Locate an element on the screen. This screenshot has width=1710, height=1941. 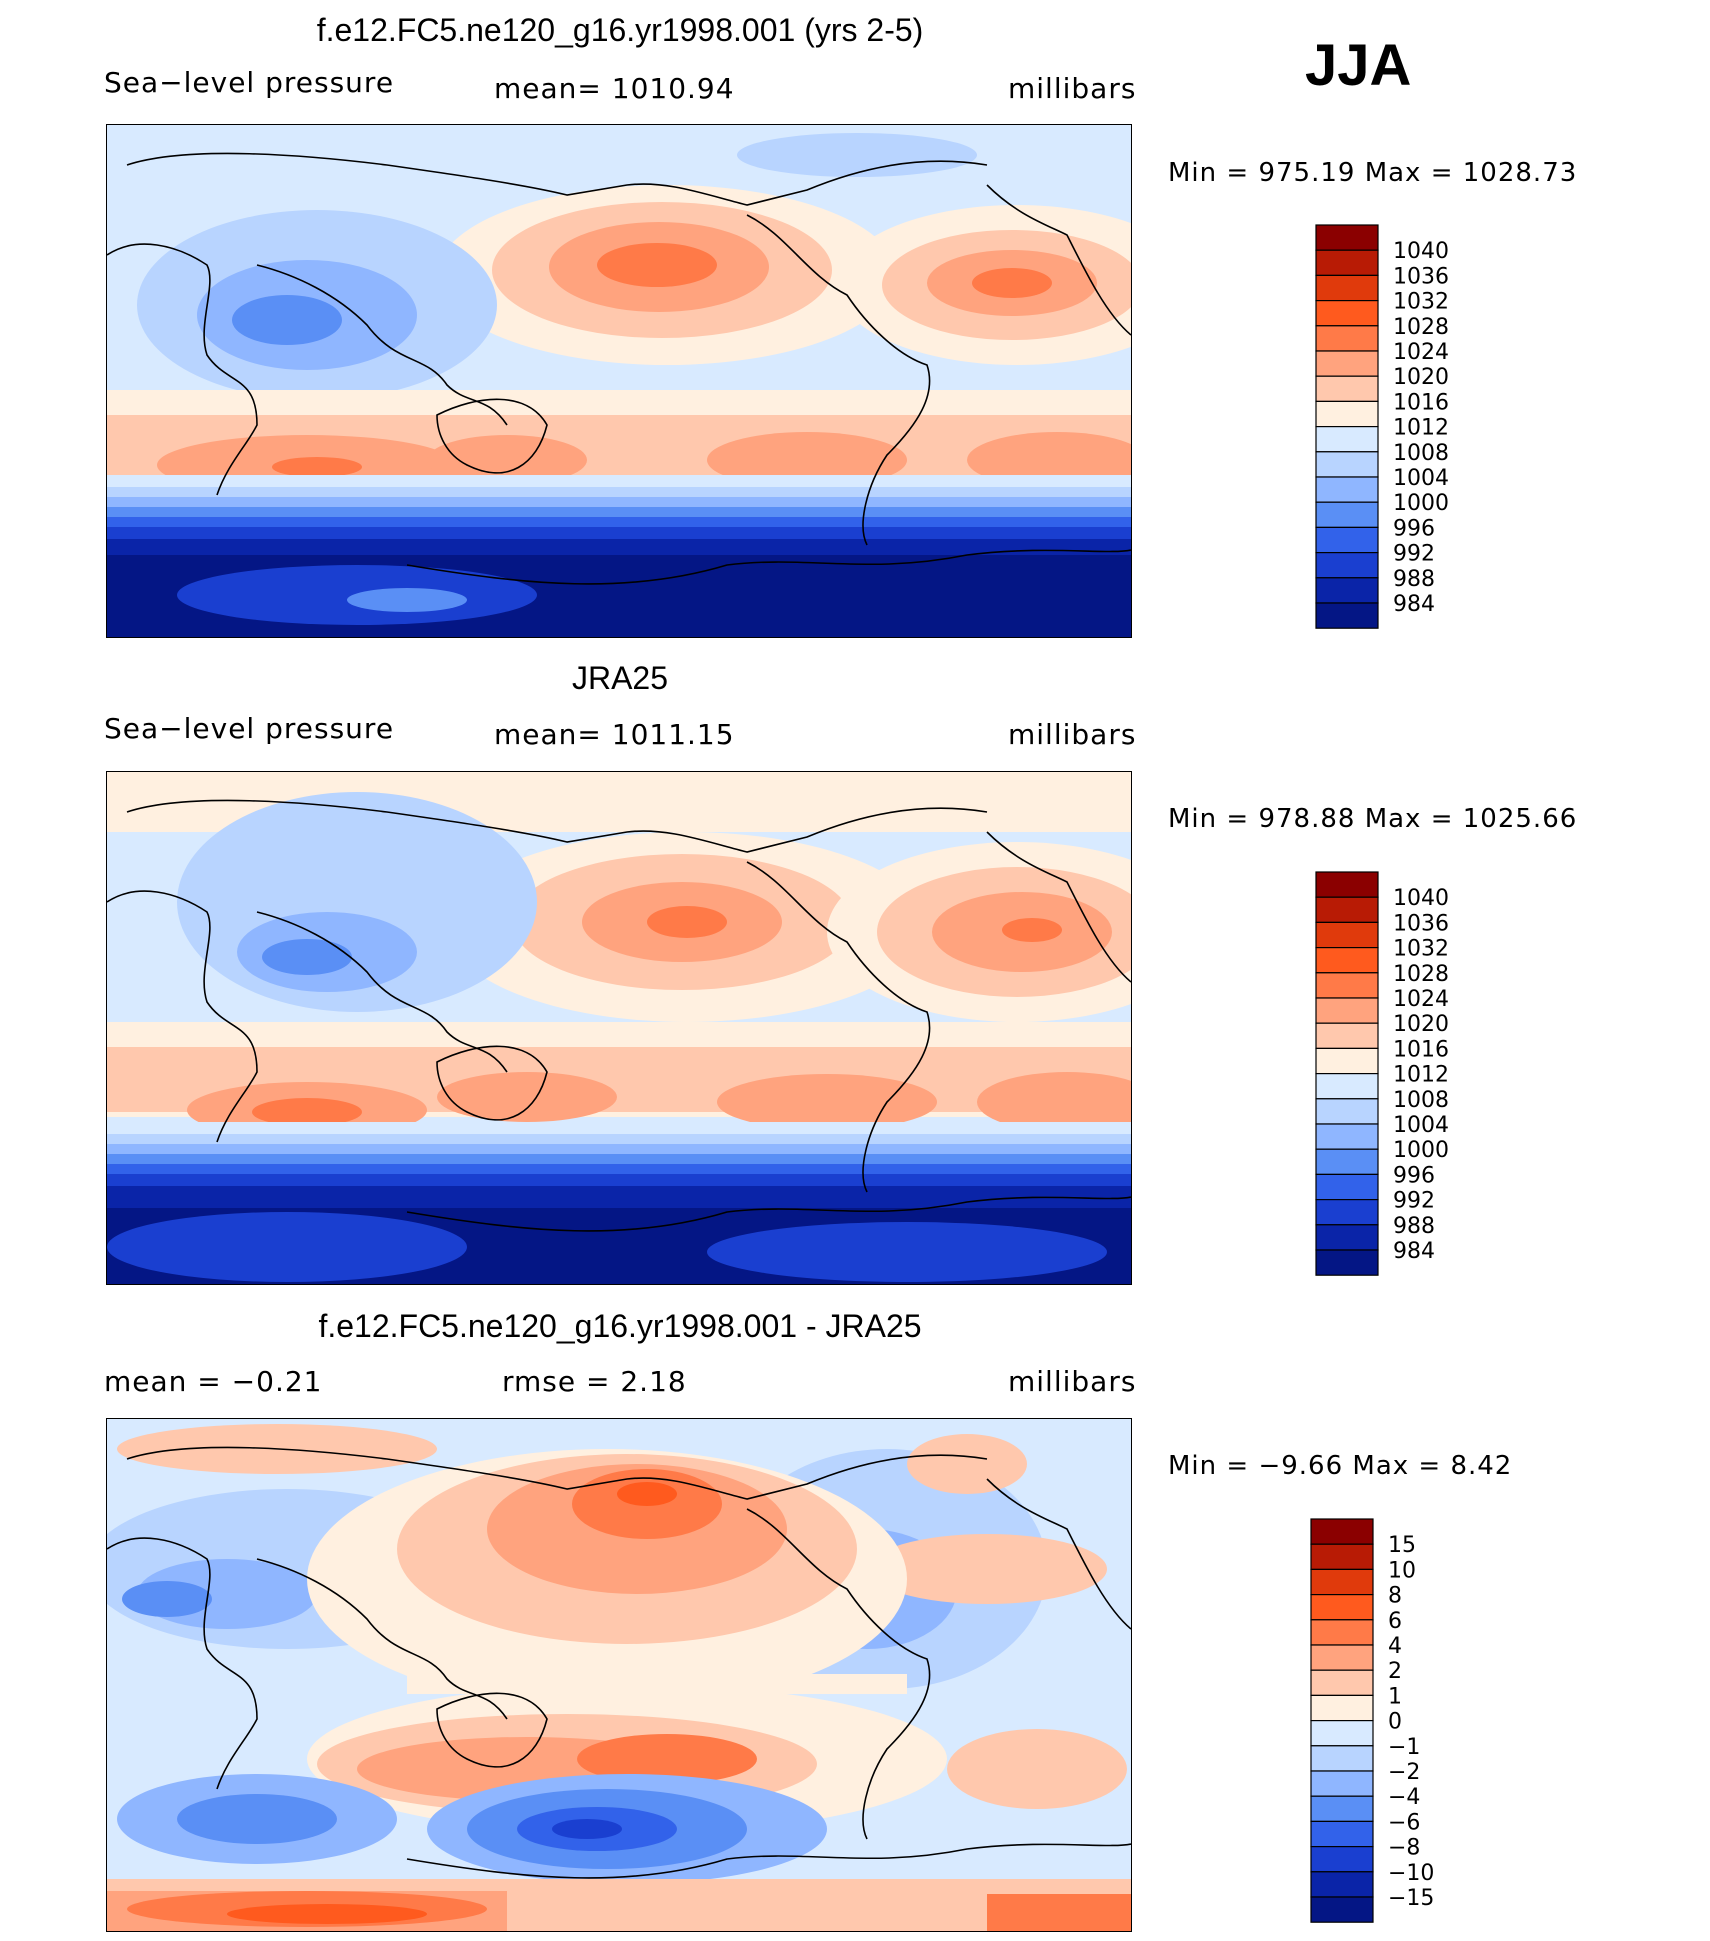
panel-1-units-label: millibars is located at coordinates (1072, 88).